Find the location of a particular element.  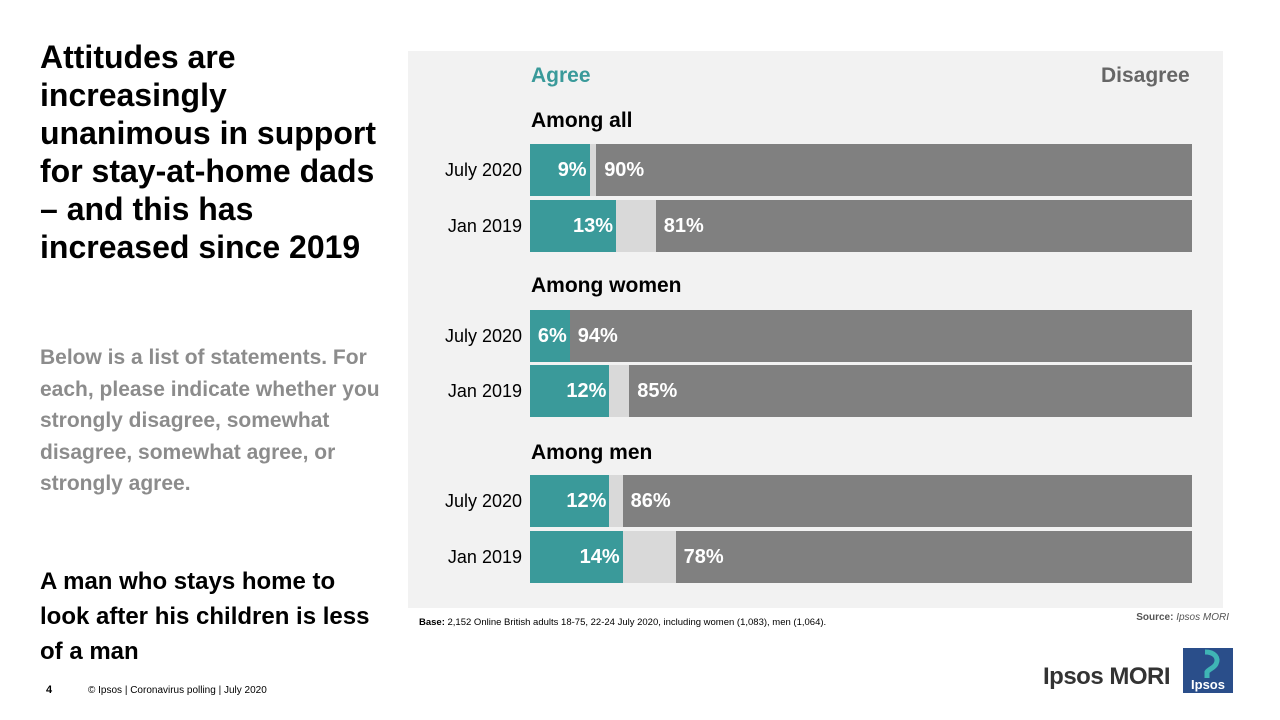

group-title: Among men is located at coordinates (592, 452).